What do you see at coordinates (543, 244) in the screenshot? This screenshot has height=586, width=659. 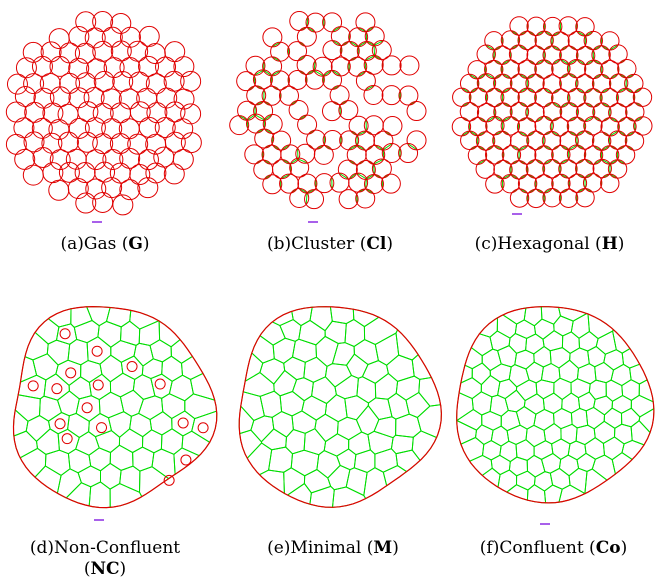 I see `caption-hexagonal-name: Hexagonal` at bounding box center [543, 244].